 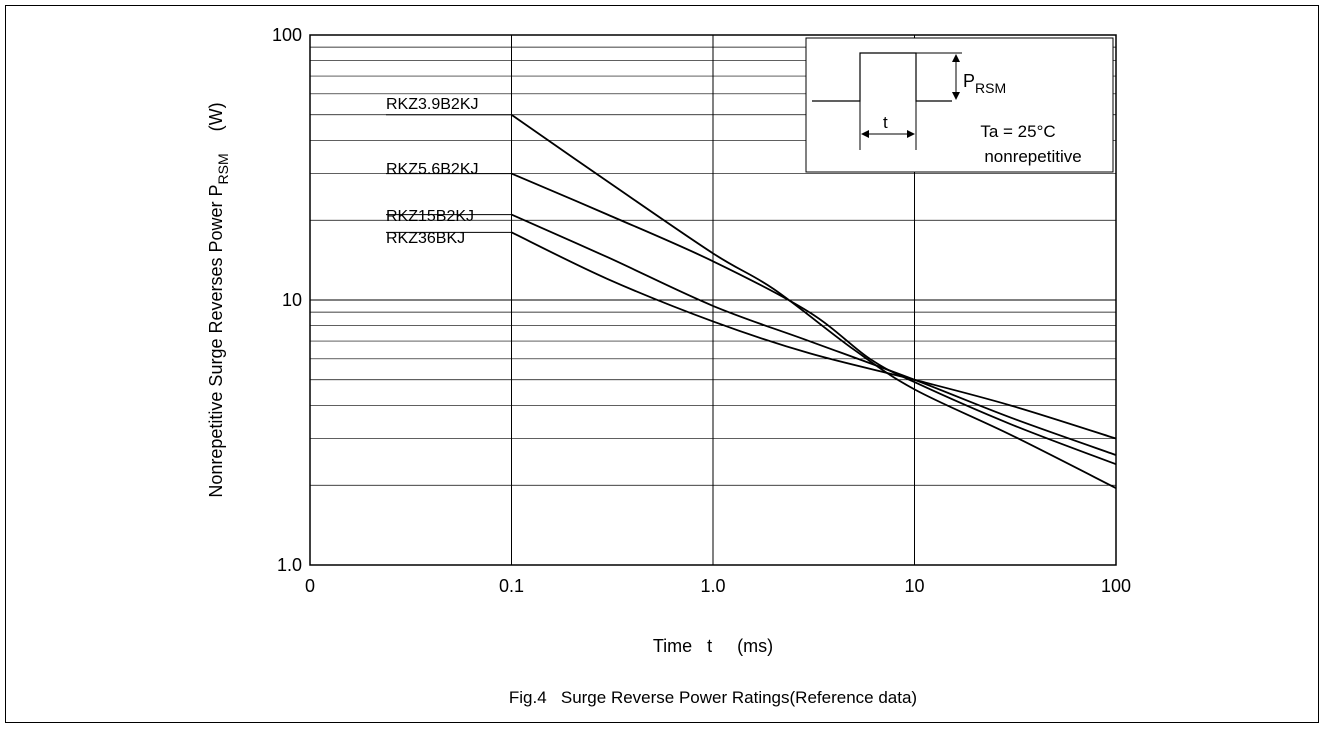 I want to click on x-axis-label: Time t (ms), so click(x=713, y=646).